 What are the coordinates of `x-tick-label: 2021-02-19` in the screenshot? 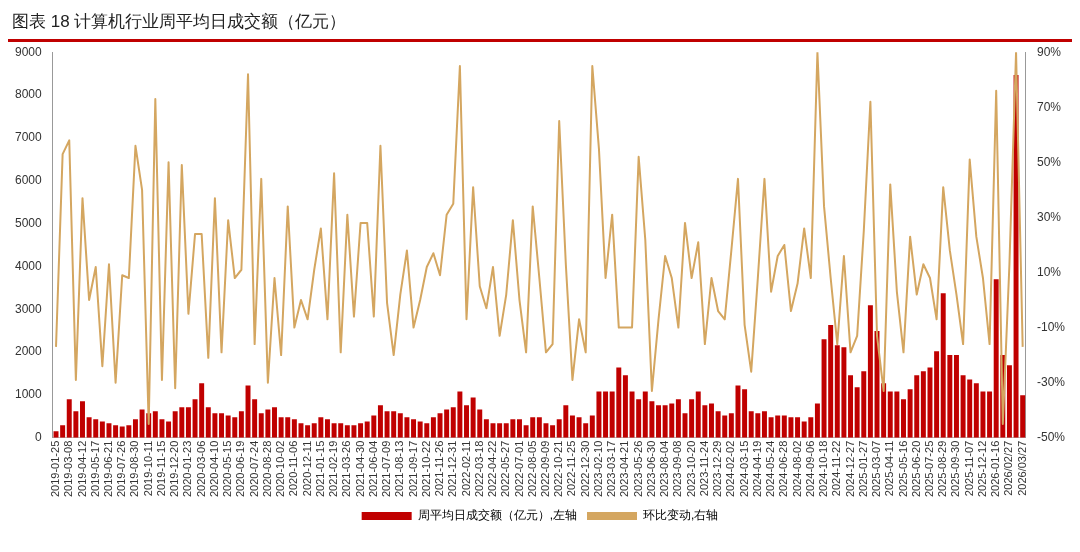 It's located at (333, 469).